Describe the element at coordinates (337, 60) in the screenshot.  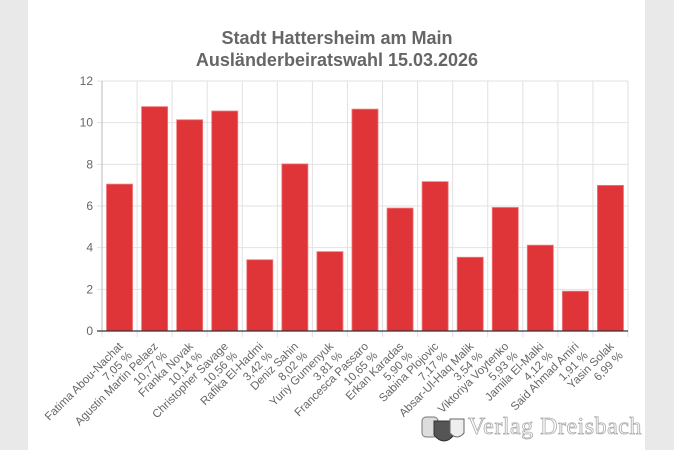
I see `chart-title-line-2: Ausländerbeiratswahl 15.03.2026` at that location.